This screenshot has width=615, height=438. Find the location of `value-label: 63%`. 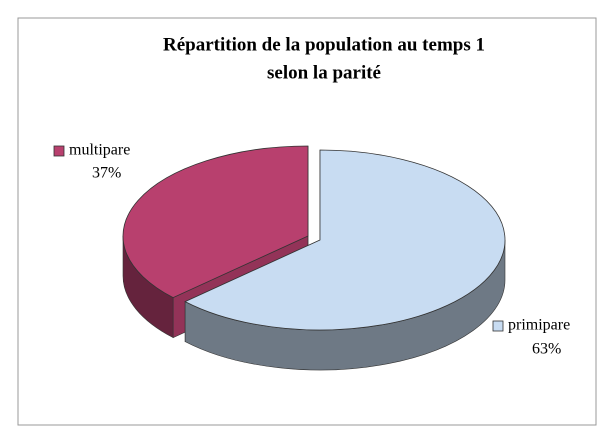

value-label: 63% is located at coordinates (546, 349).